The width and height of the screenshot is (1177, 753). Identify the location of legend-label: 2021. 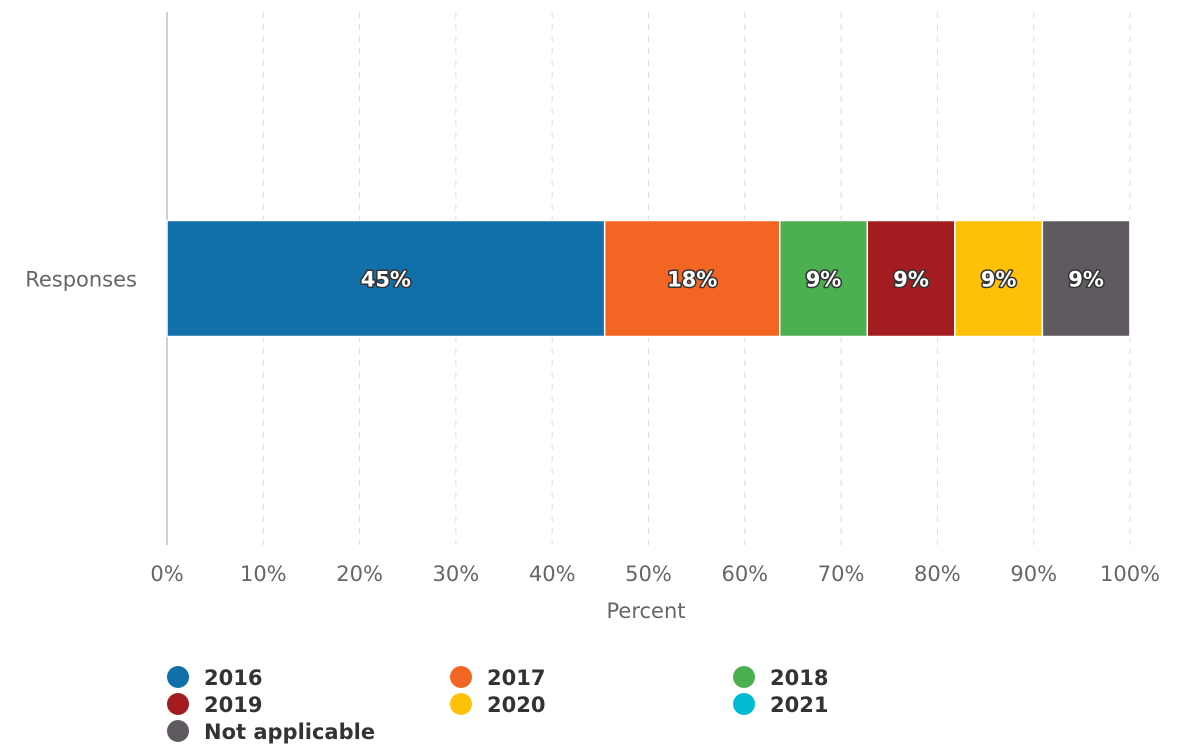
(799, 705).